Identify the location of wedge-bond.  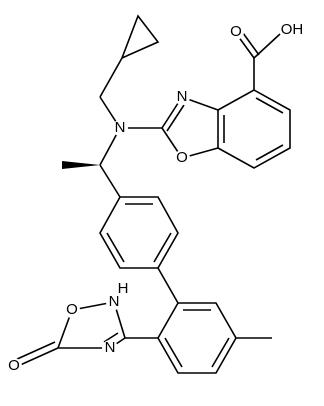
(81, 165).